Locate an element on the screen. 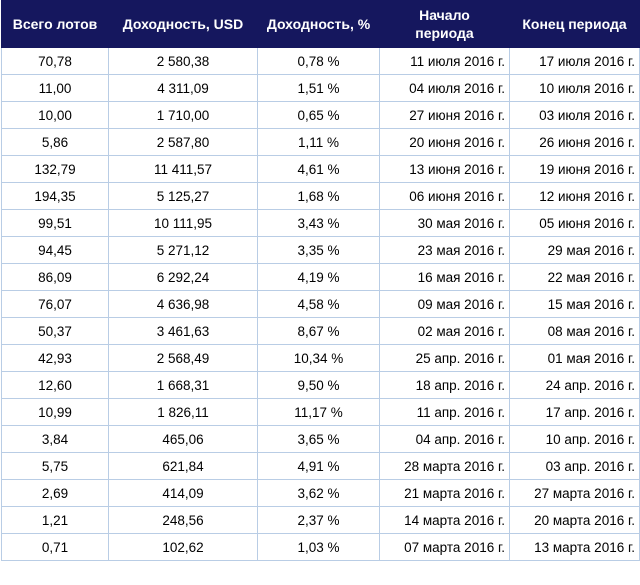 The image size is (640, 585). cell-total-lots: 10,00 is located at coordinates (55, 115).